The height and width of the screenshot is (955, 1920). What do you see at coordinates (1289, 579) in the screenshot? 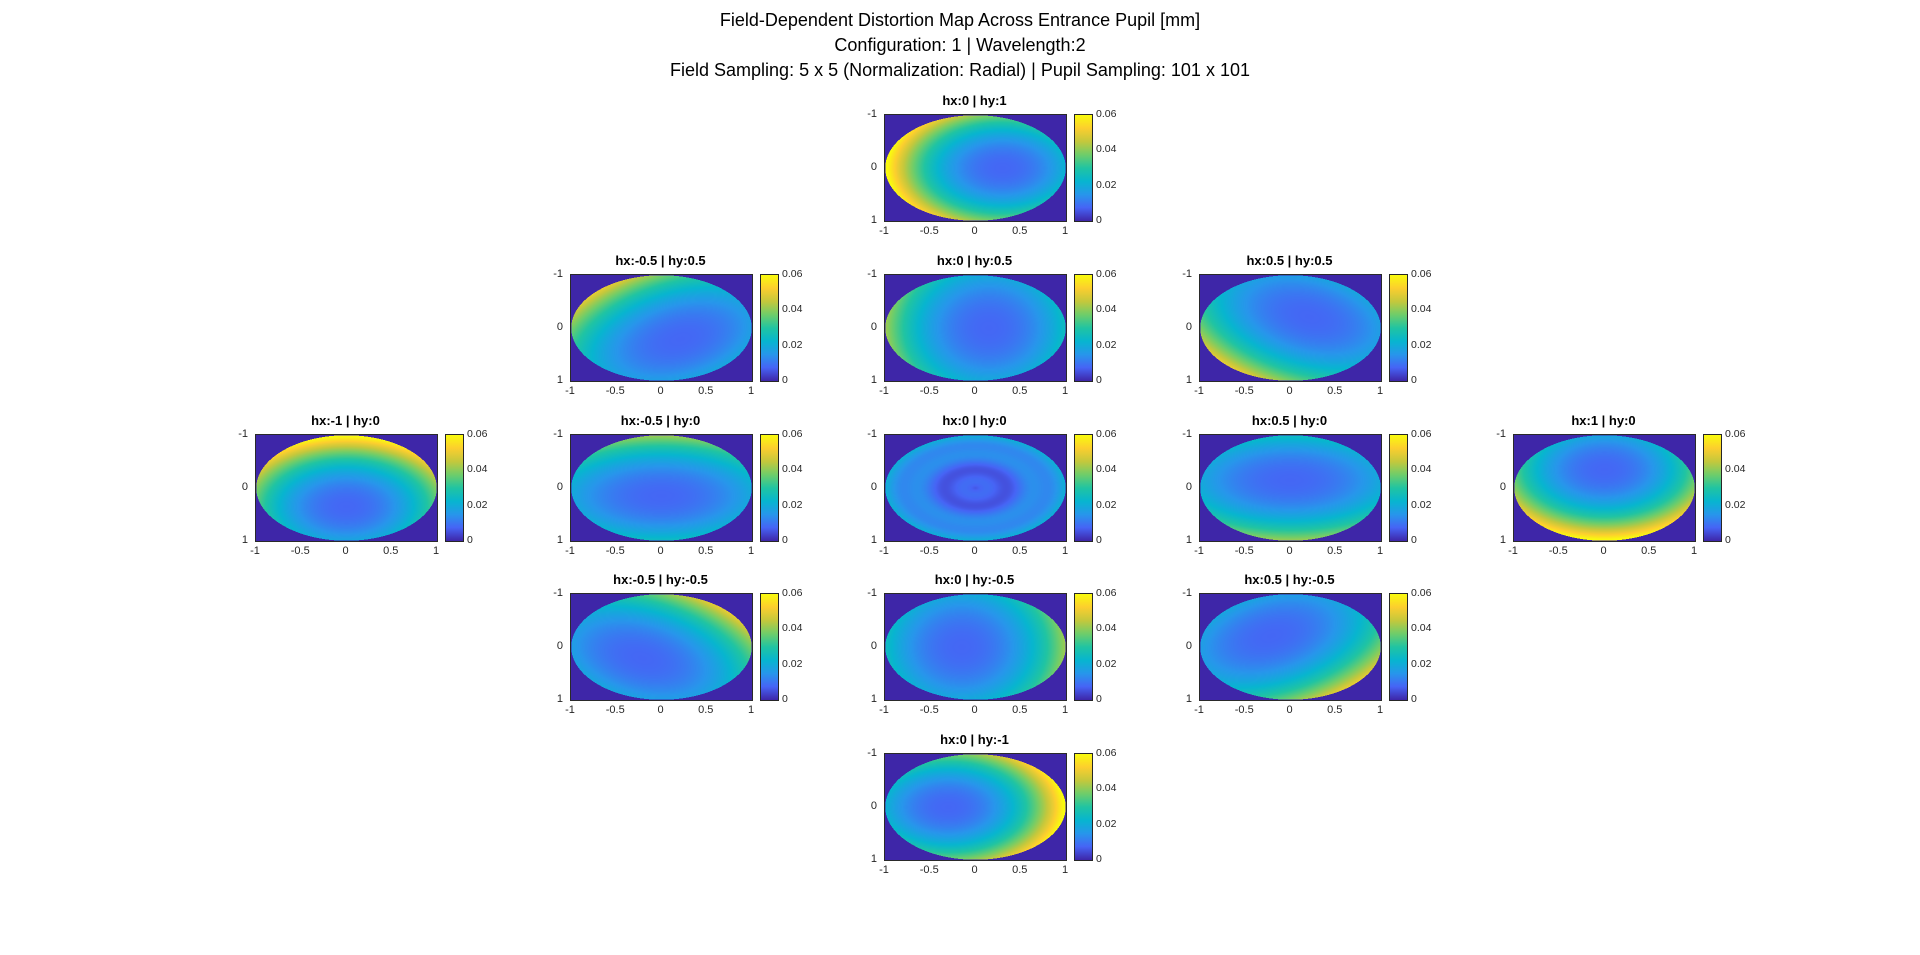
I see `subplot-title: hx:0.5 | hy:-0.5` at bounding box center [1289, 579].